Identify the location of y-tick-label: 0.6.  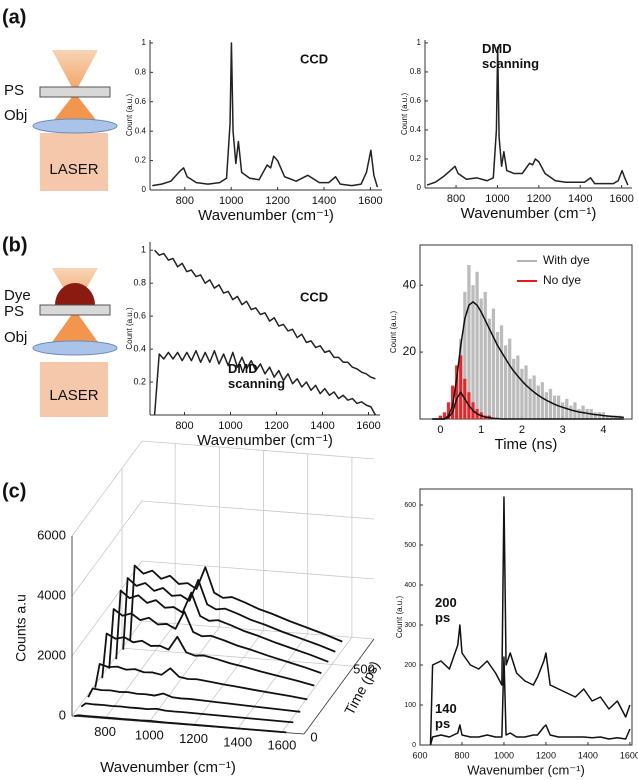
(139, 316).